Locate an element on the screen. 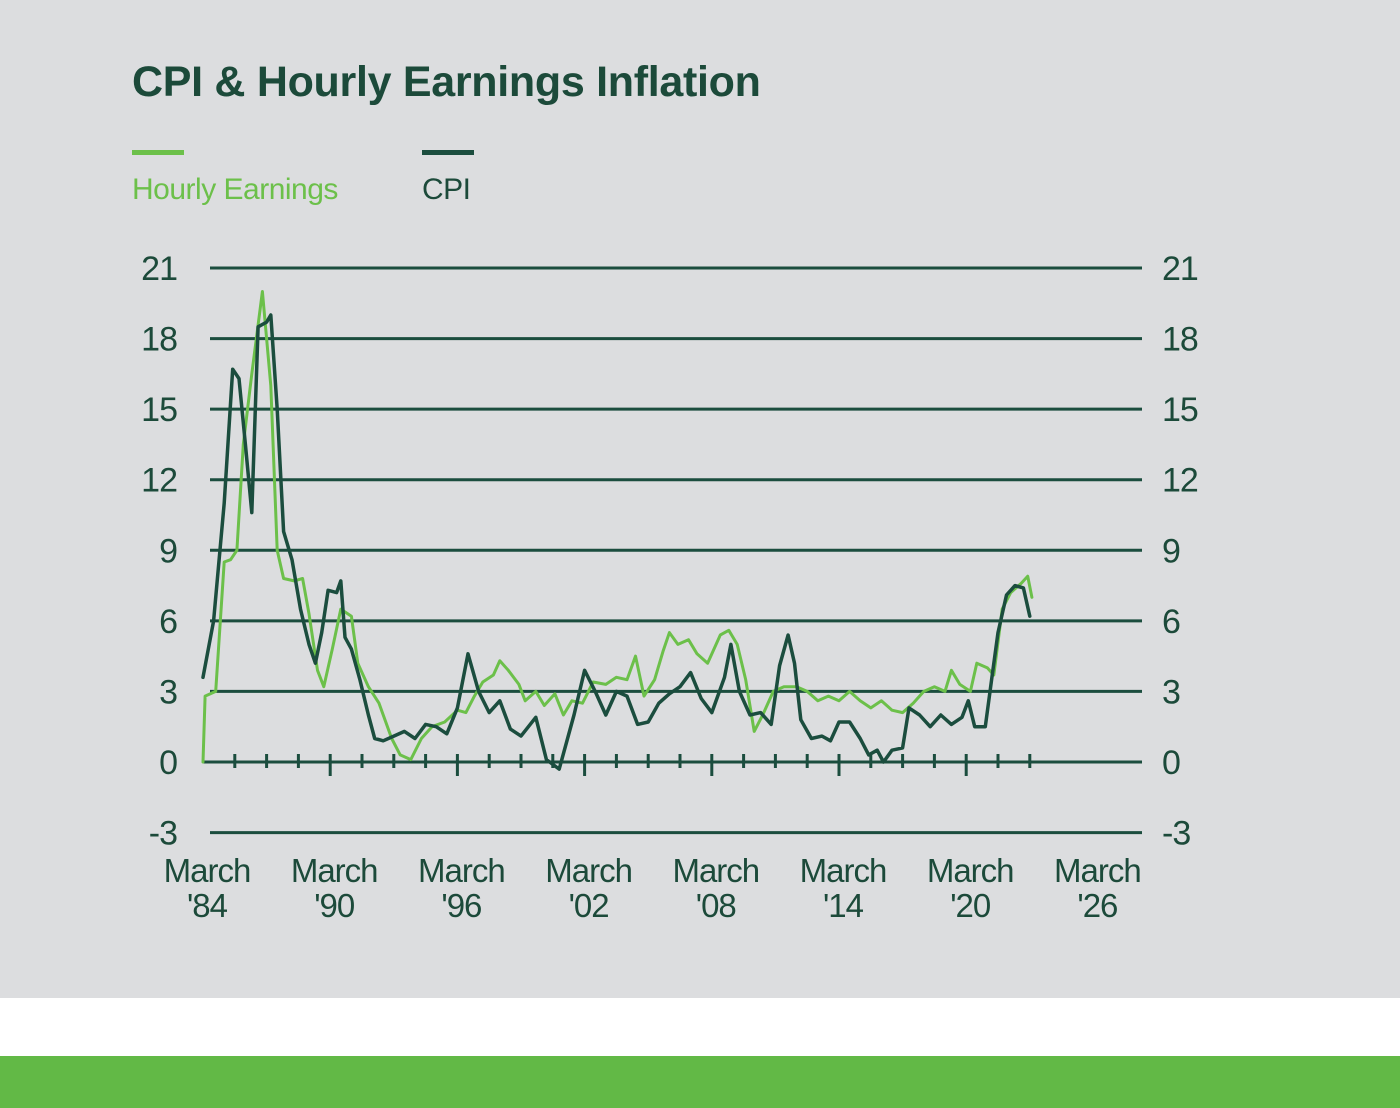  y-tick-label-left: -3 is located at coordinates (163, 834).